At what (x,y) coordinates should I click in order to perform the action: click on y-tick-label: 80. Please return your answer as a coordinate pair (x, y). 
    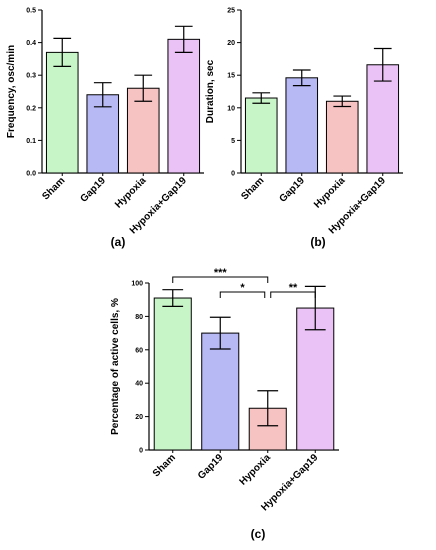
    Looking at the image, I should click on (139, 317).